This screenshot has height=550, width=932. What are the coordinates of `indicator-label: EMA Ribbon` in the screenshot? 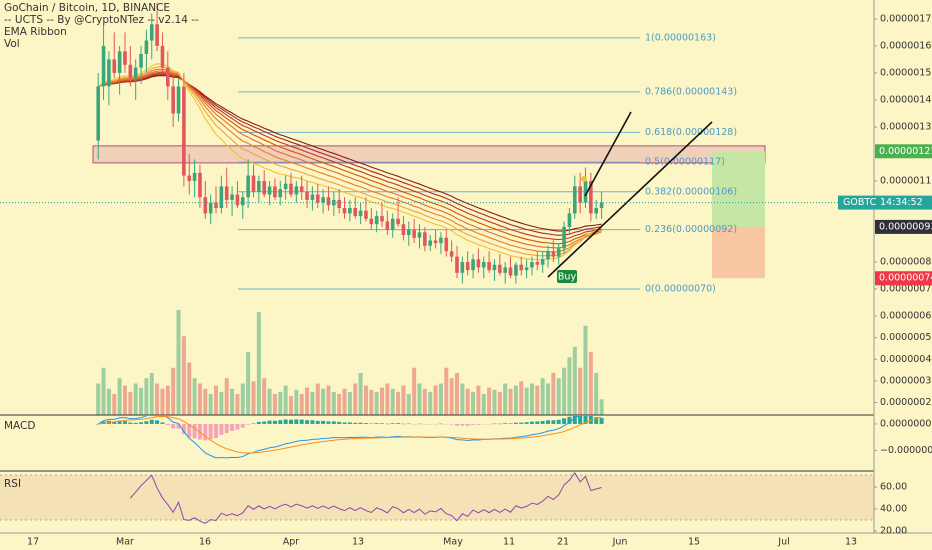 It's located at (35, 32).